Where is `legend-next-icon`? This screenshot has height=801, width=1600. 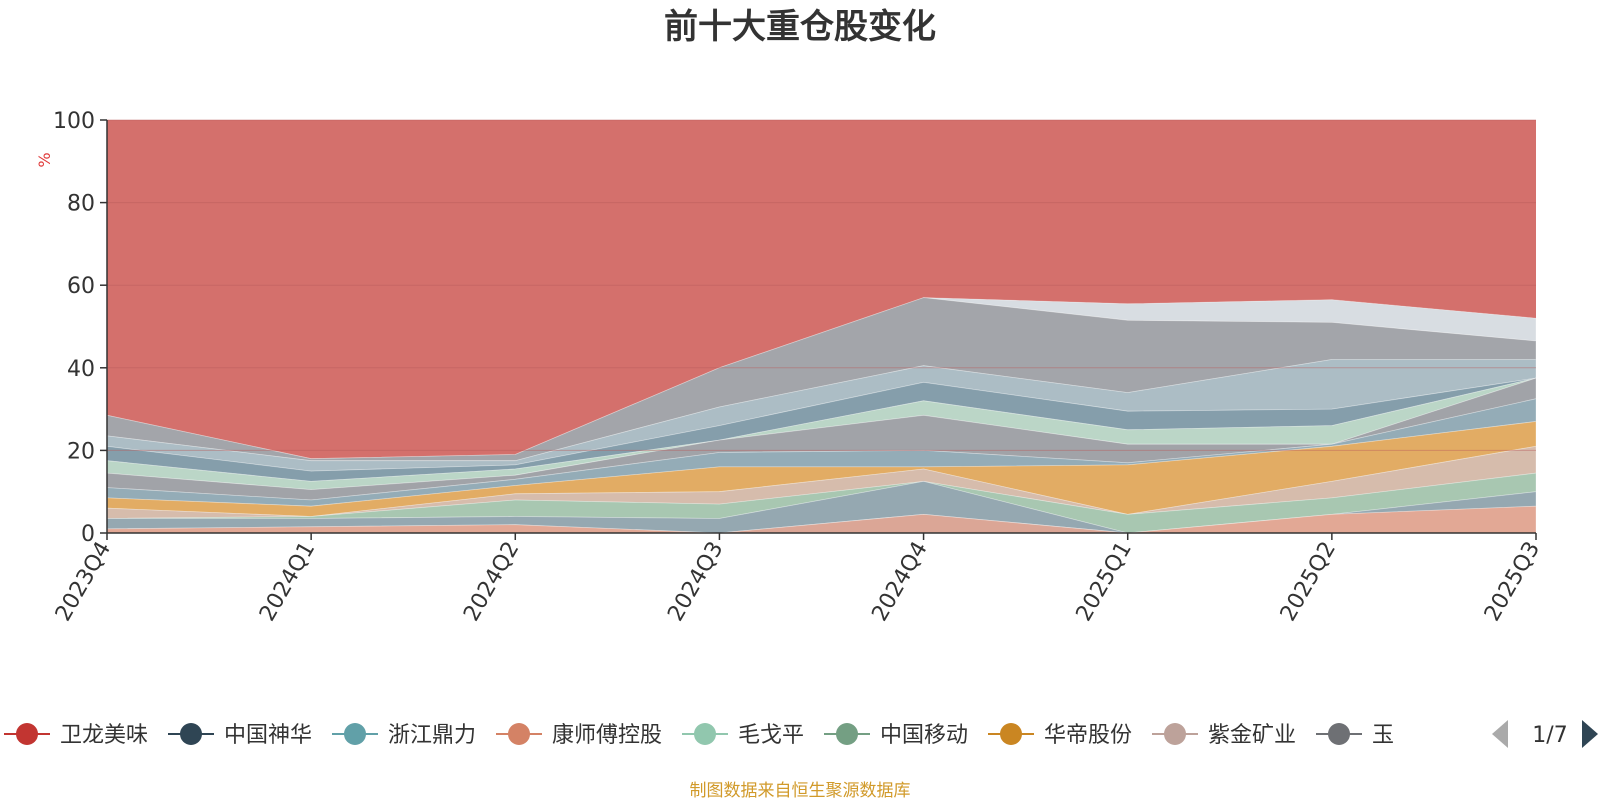
legend-next-icon is located at coordinates (1590, 734).